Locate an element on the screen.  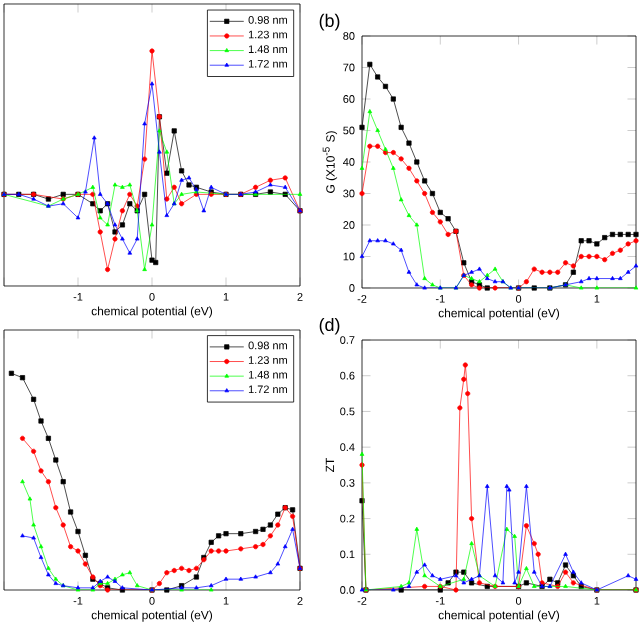
chart-title: (d) is located at coordinates (329, 326).